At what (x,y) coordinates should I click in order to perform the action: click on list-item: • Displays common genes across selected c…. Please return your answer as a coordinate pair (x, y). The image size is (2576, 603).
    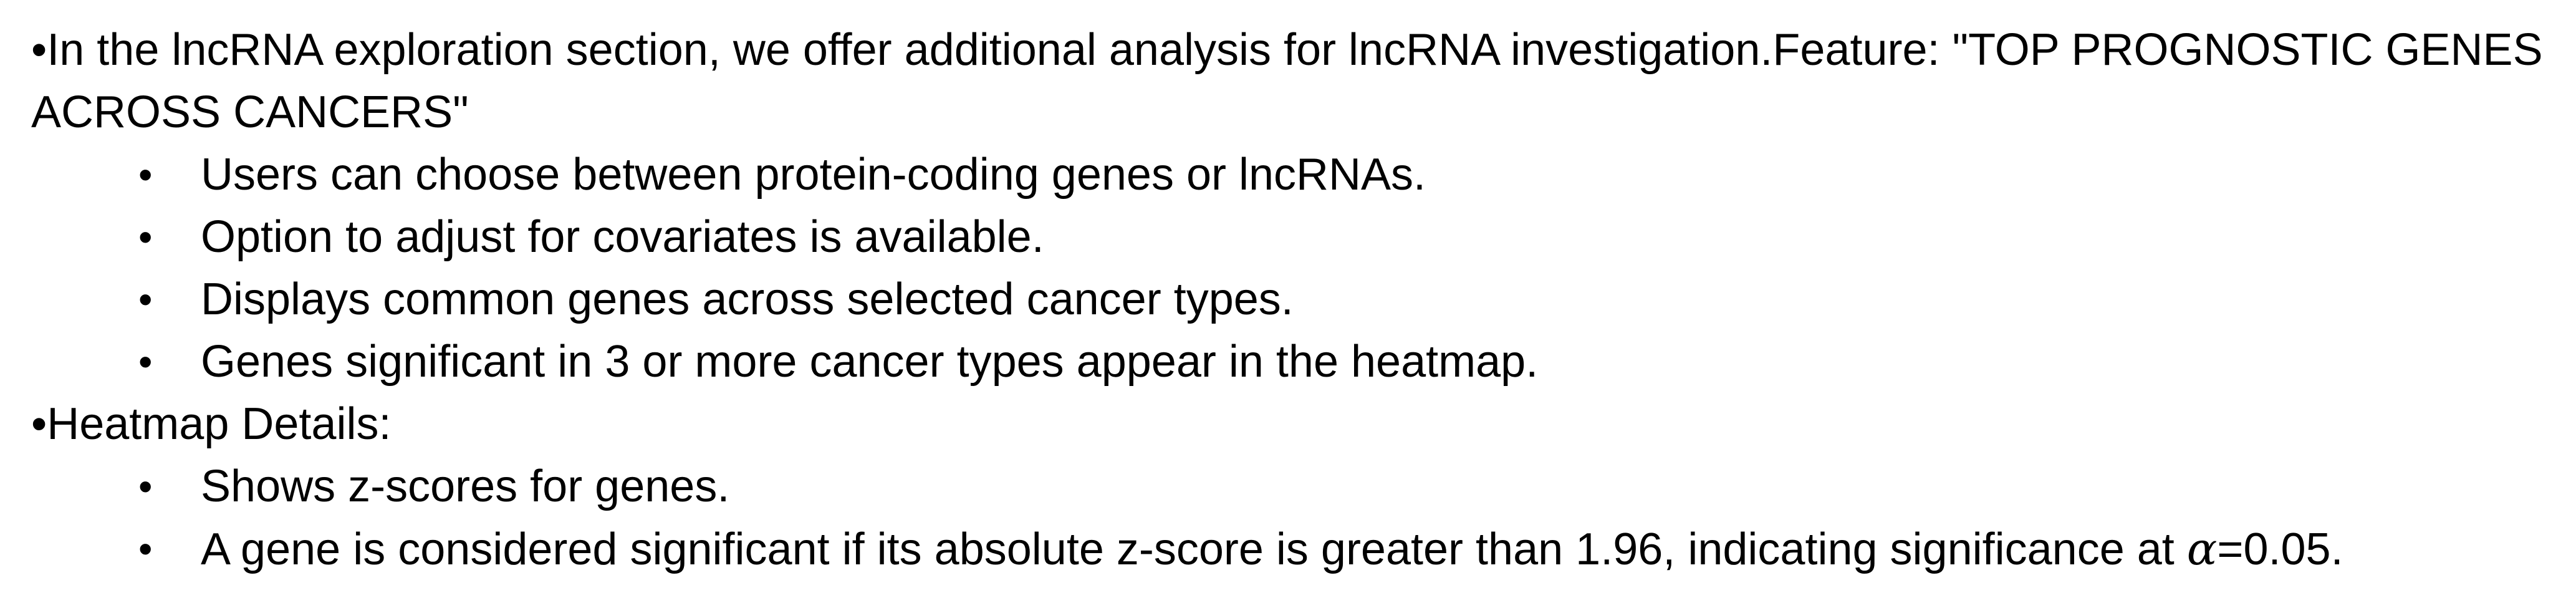
    Looking at the image, I should click on (1296, 299).